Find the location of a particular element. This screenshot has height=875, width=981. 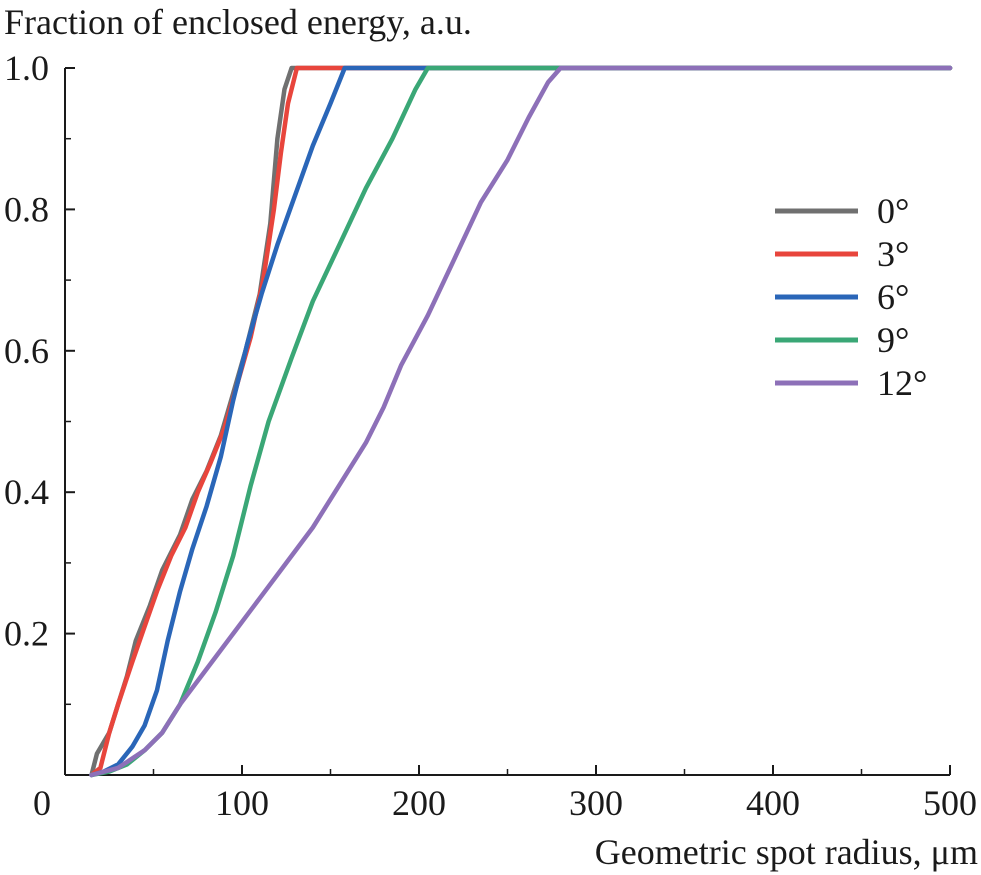

x-tick-label: 400 is located at coordinates (773, 803).